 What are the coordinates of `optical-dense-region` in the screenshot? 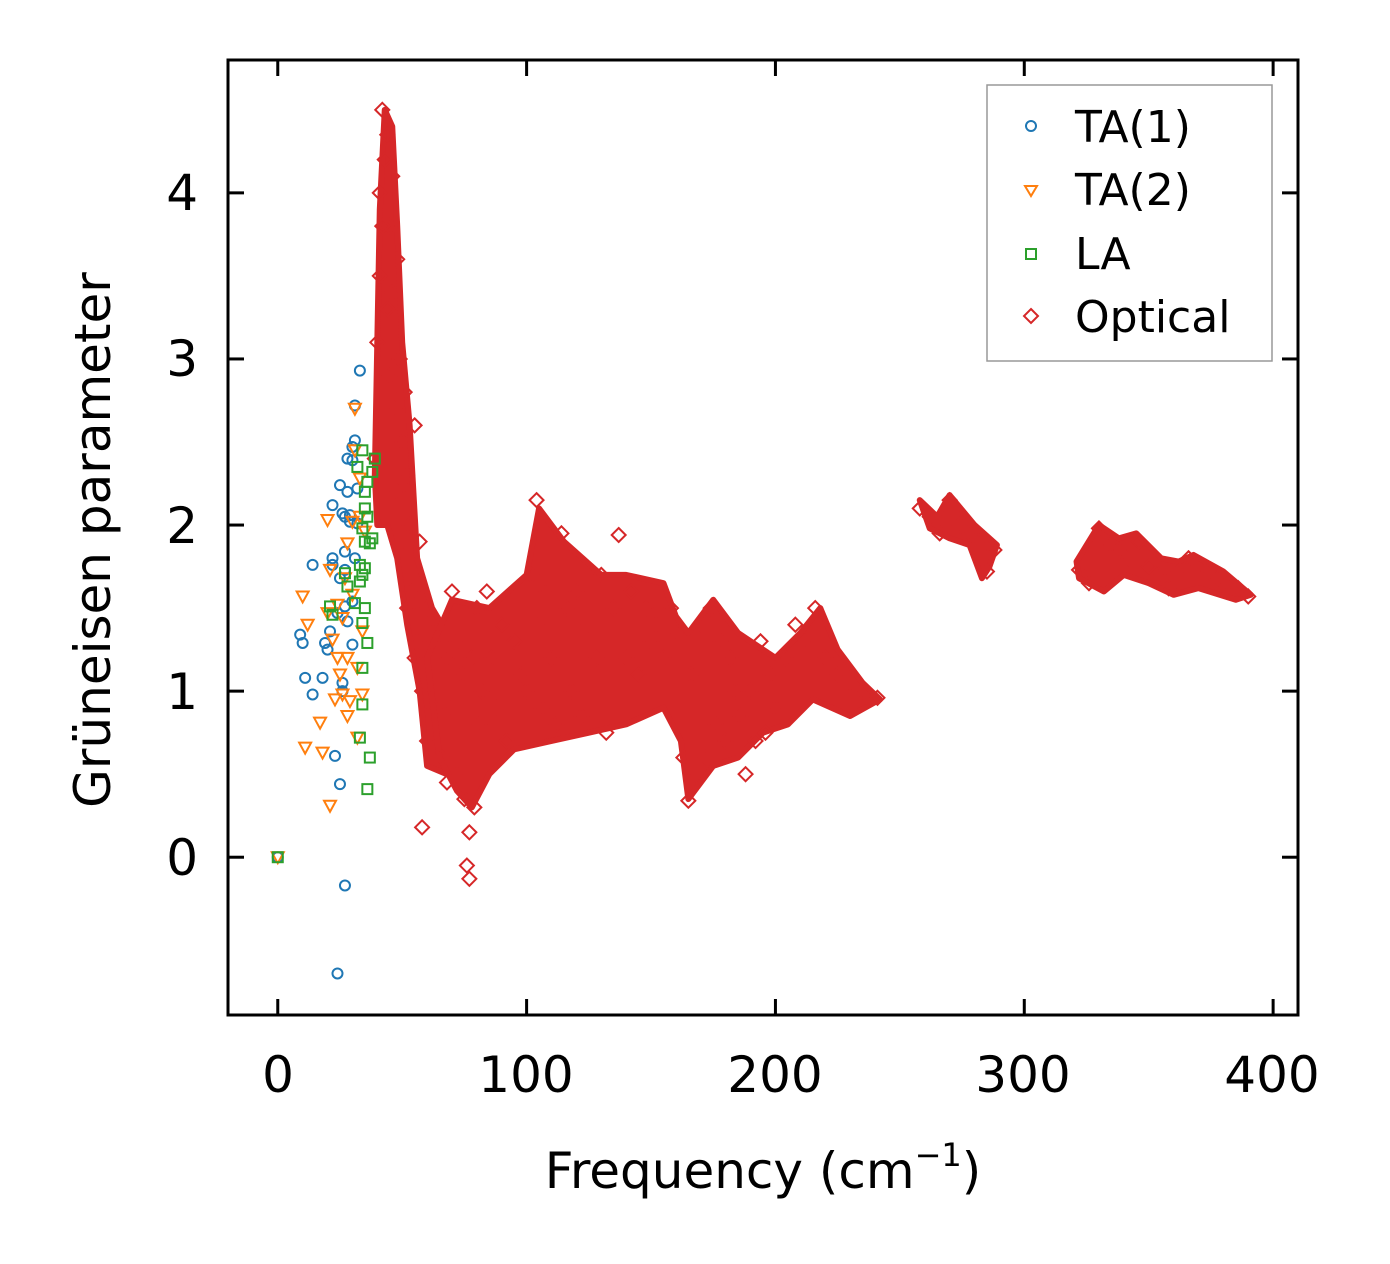 It's located at (653, 658).